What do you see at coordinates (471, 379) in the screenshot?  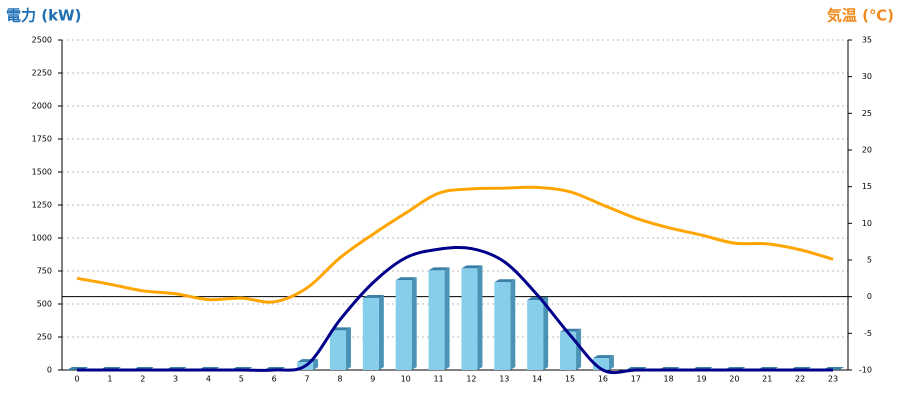 I see `x-tick-label: 12` at bounding box center [471, 379].